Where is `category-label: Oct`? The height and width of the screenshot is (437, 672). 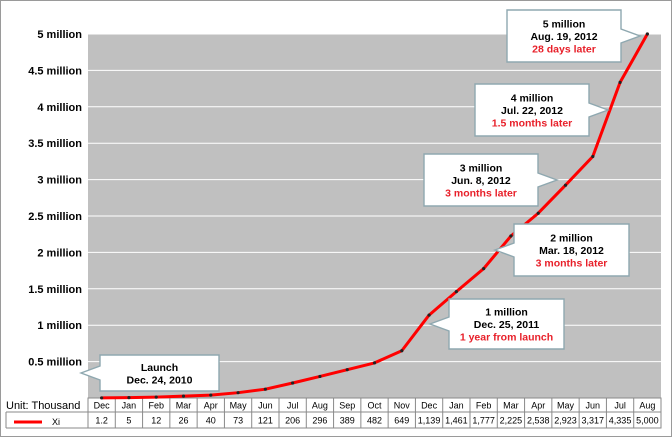
category-label: Oct is located at coordinates (374, 406).